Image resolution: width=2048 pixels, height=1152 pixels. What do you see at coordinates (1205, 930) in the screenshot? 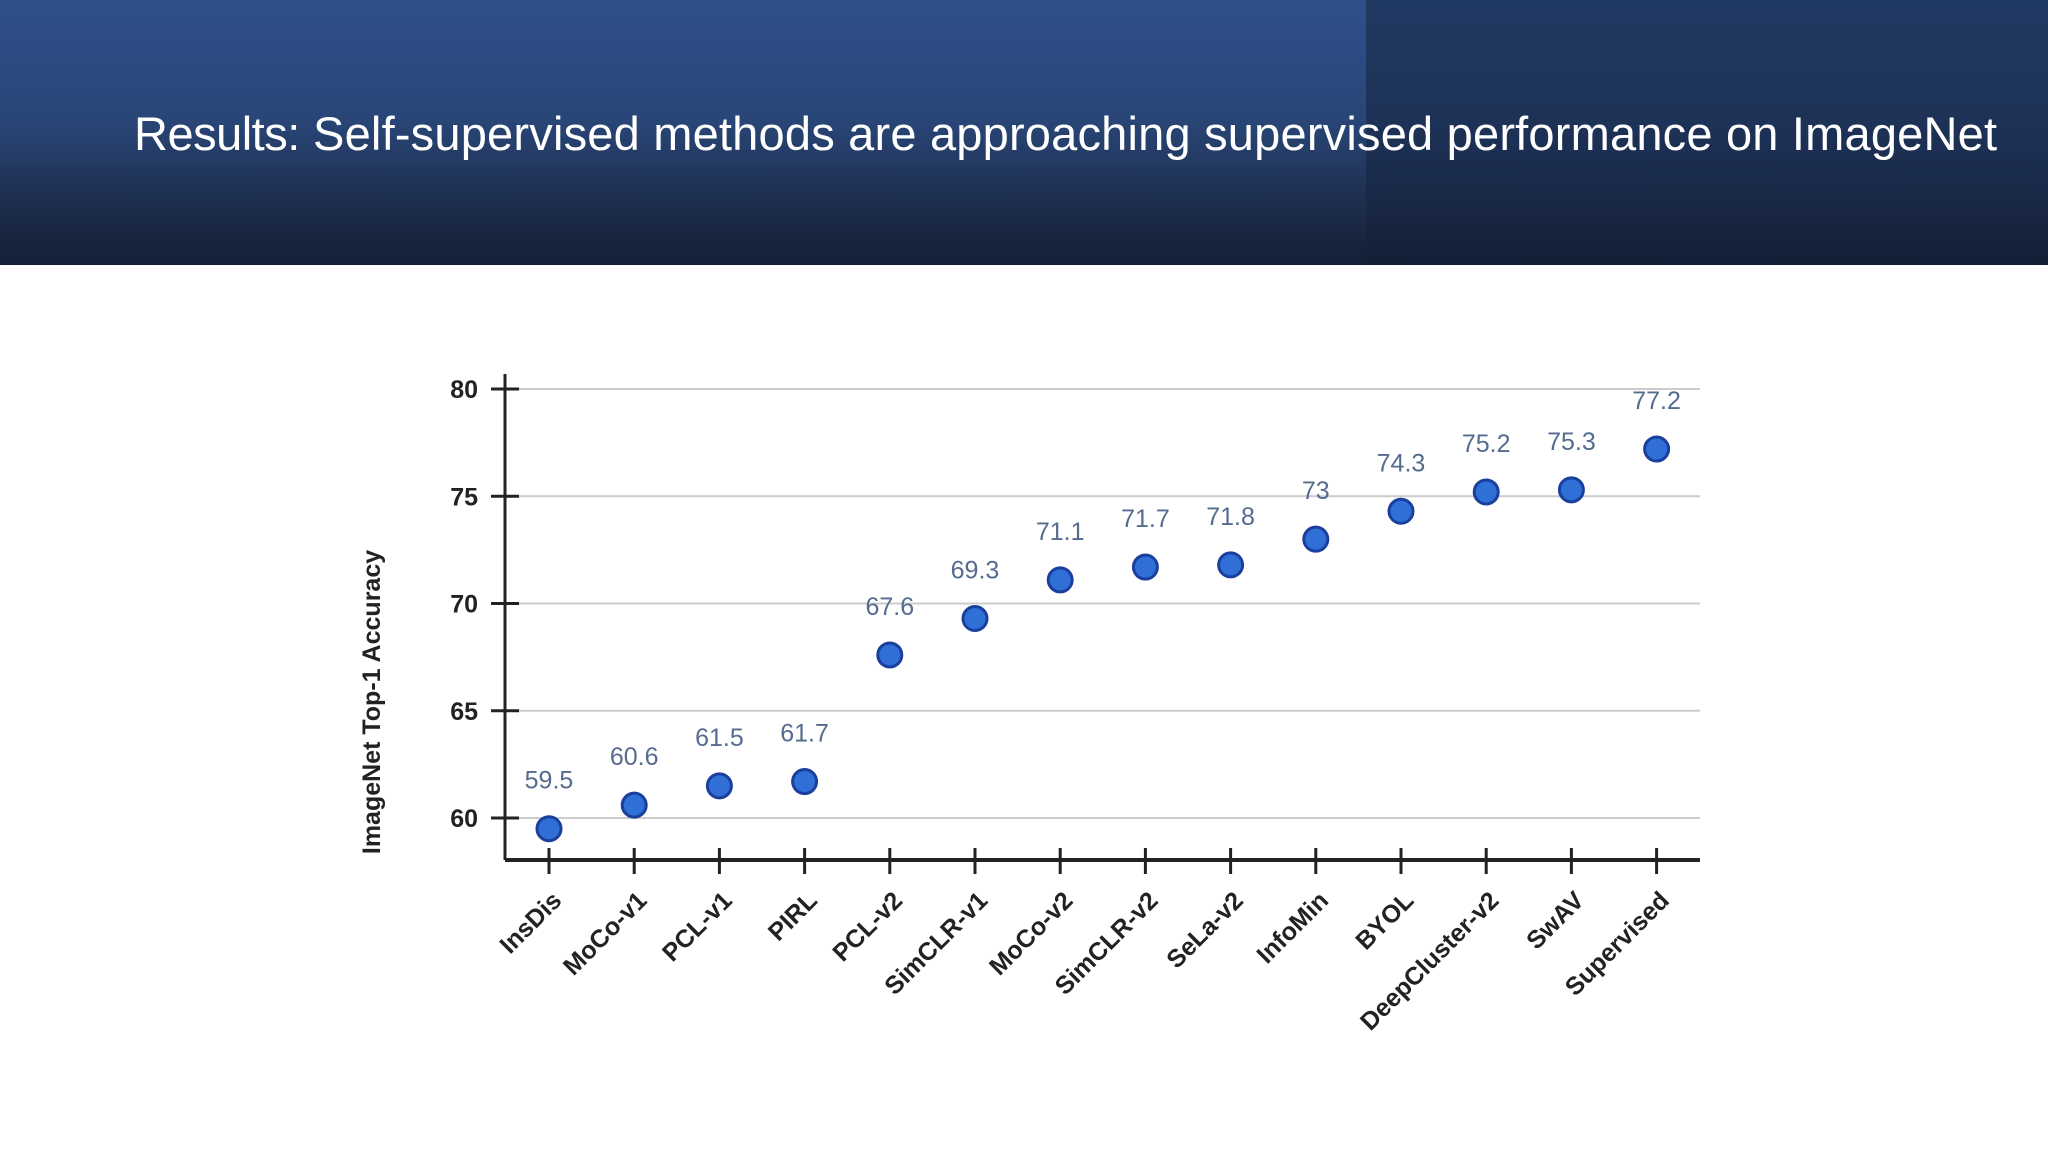
I see `x-tick-label: SeLa-v2` at bounding box center [1205, 930].